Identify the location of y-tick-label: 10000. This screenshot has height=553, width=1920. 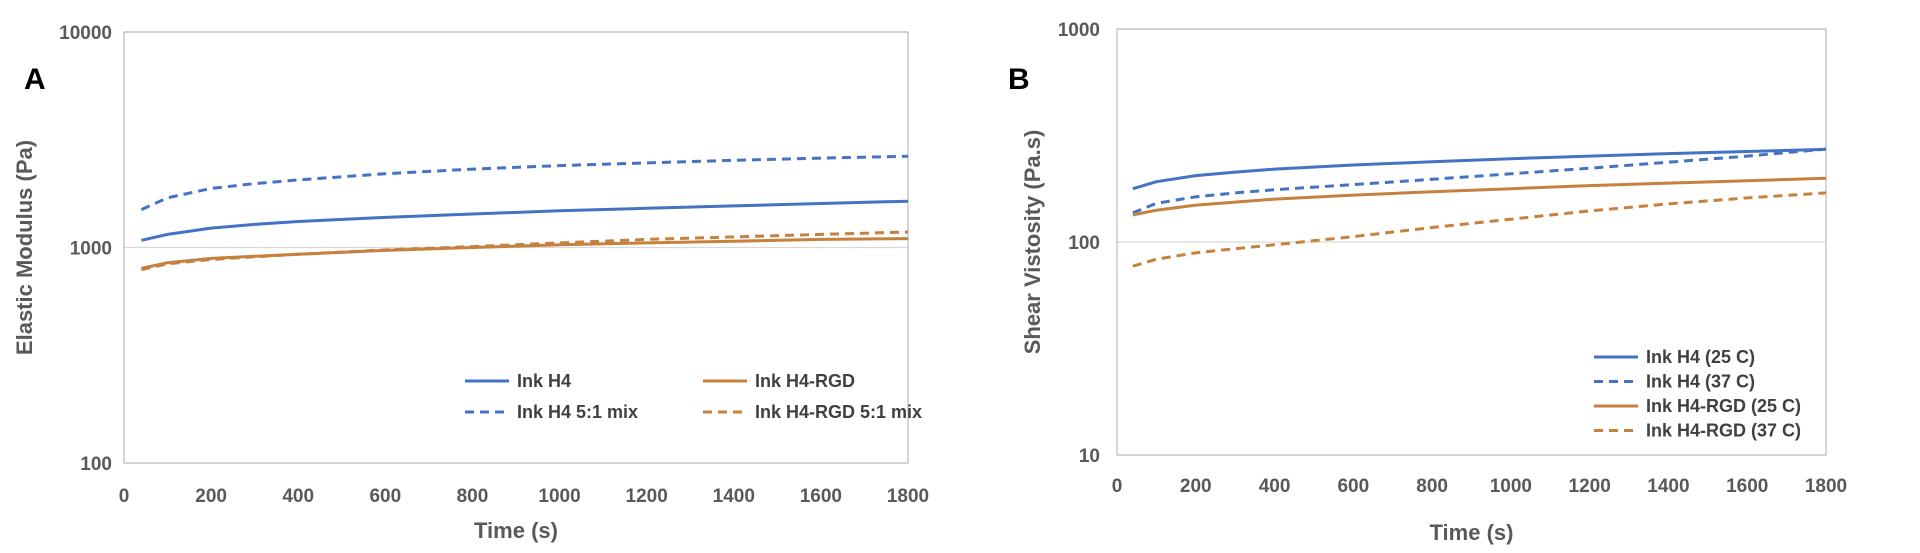
(85, 33).